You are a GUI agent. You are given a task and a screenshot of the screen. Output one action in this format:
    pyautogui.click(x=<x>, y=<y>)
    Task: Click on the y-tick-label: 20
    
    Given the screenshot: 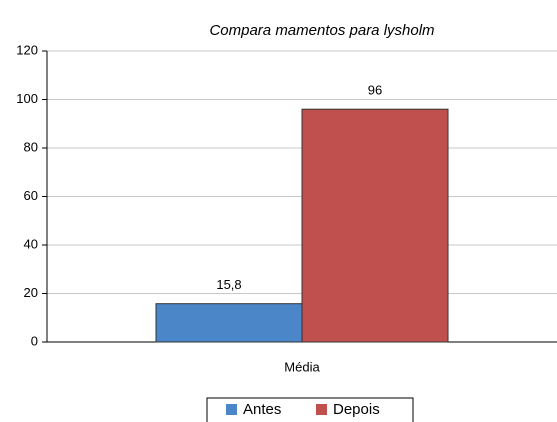 What is the action you would take?
    pyautogui.click(x=31, y=292)
    